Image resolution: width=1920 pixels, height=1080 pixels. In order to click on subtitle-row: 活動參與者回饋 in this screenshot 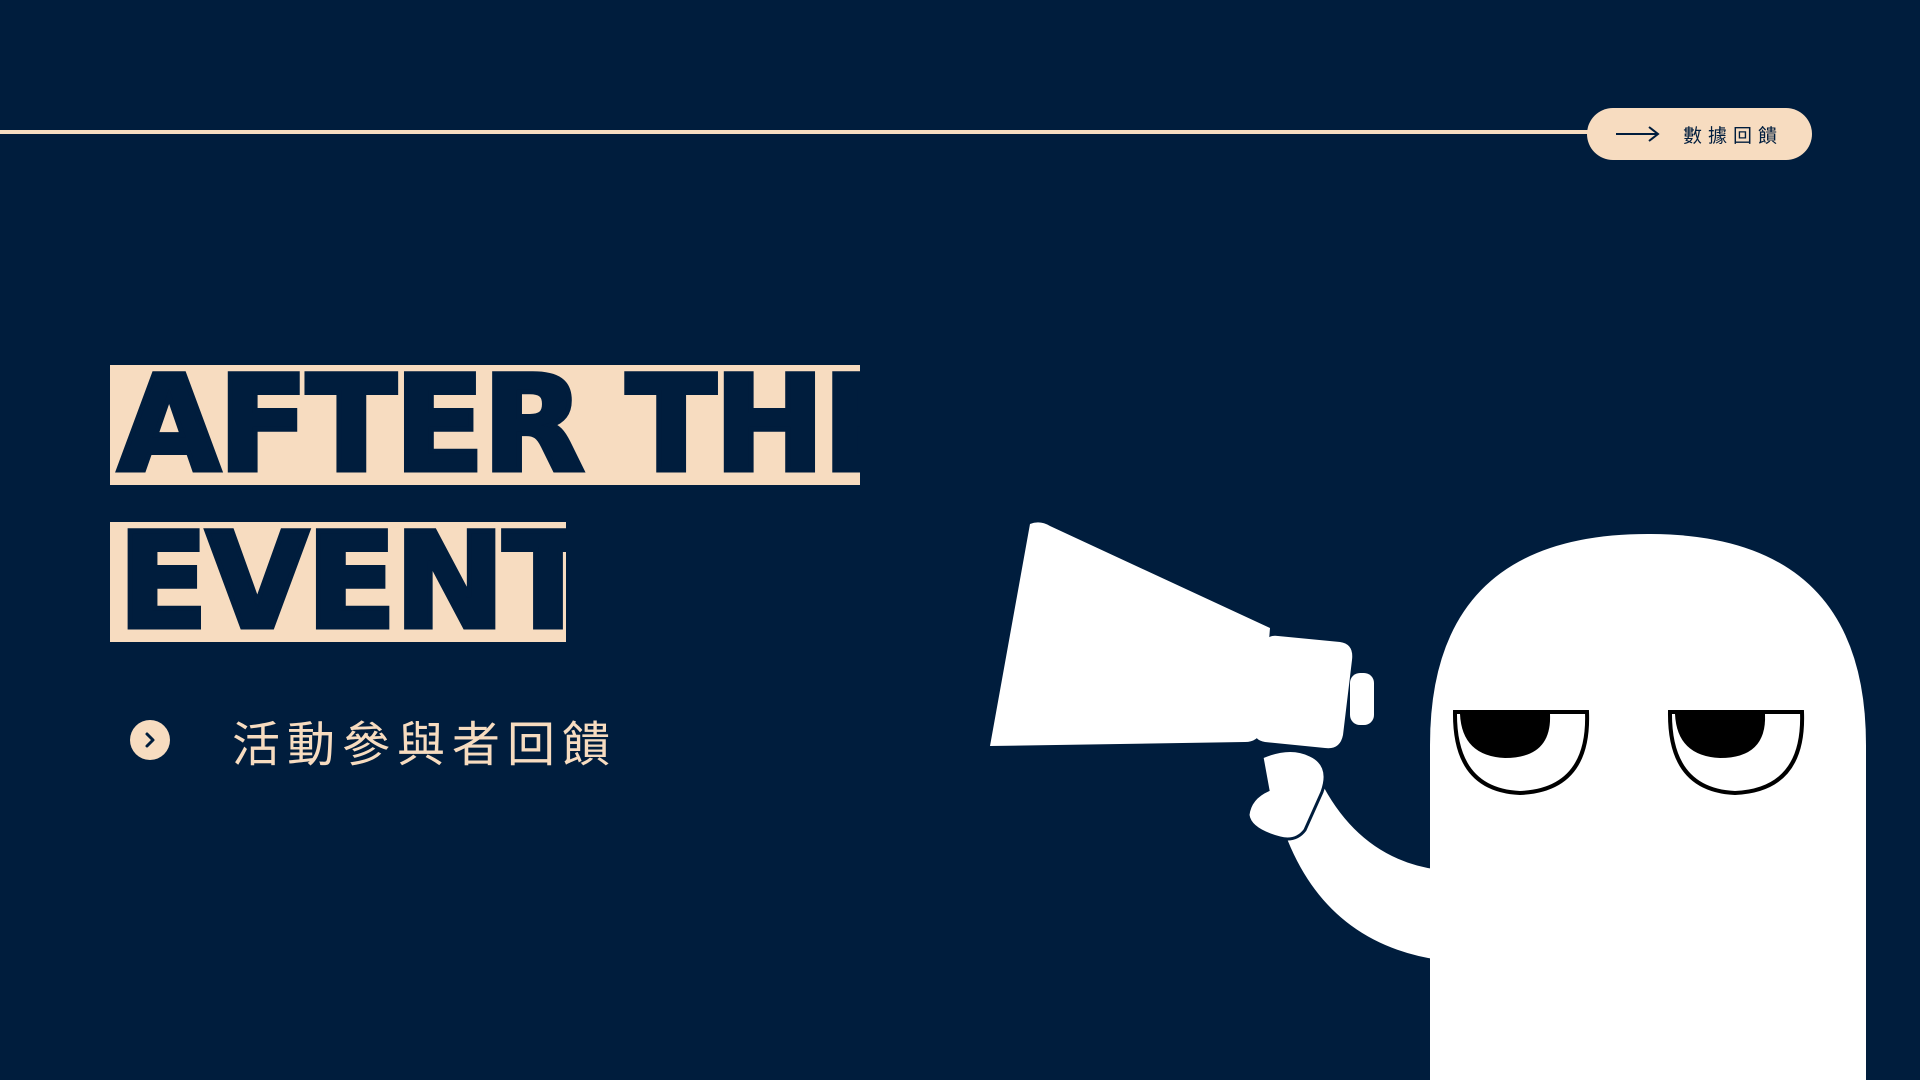, I will do `click(373, 740)`.